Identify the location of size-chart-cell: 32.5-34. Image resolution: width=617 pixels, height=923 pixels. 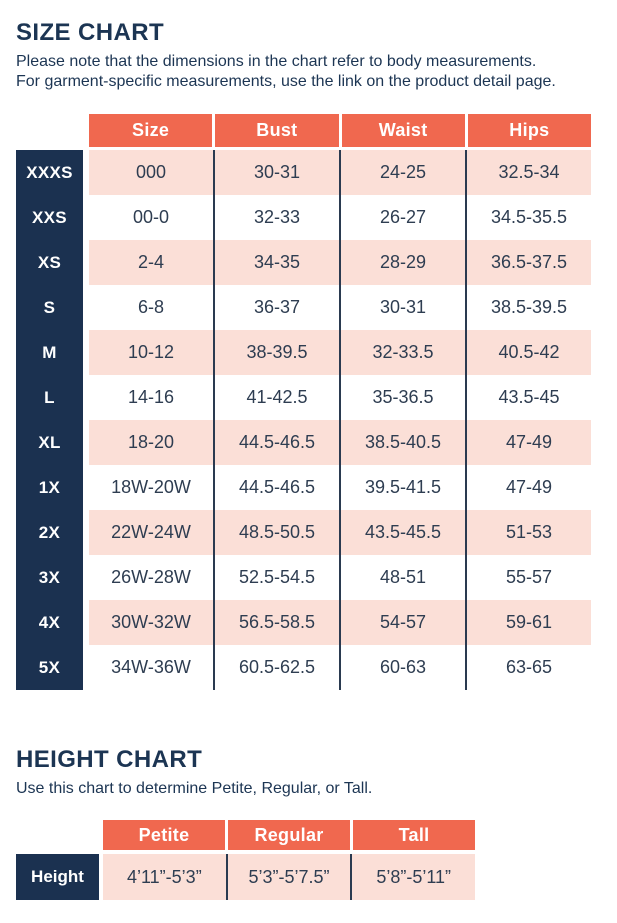
(528, 172).